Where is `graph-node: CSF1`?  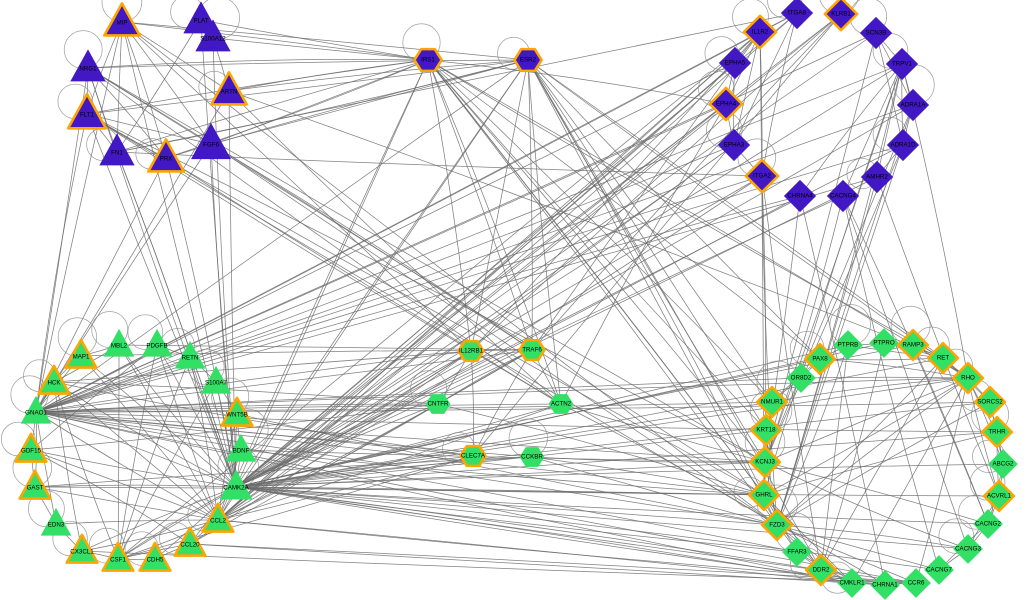 graph-node: CSF1 is located at coordinates (118, 556).